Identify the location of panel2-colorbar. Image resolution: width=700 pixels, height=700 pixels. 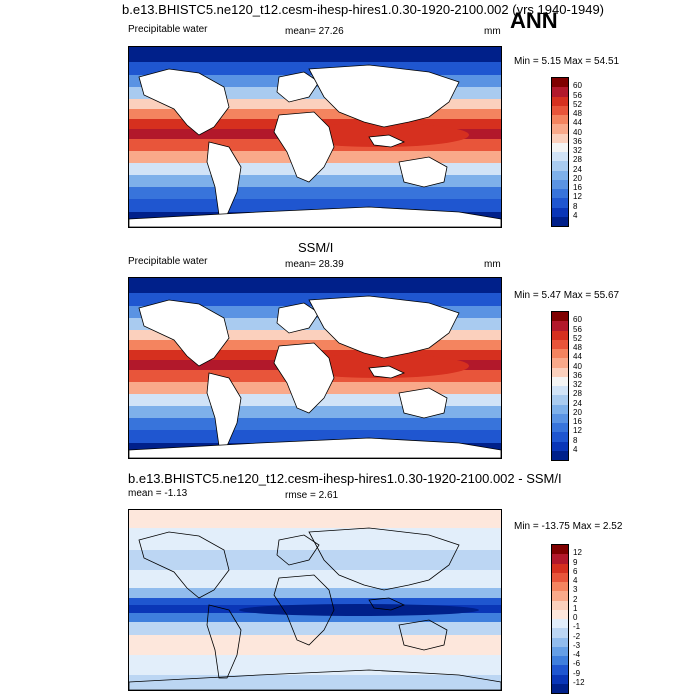
(560, 386).